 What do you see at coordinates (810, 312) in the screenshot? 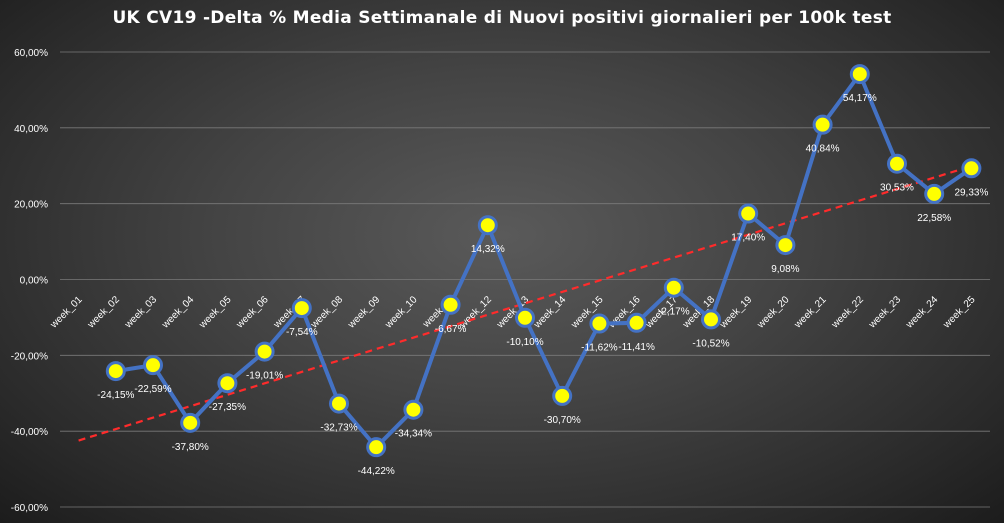
I see `x-tick-label: week_21` at bounding box center [810, 312].